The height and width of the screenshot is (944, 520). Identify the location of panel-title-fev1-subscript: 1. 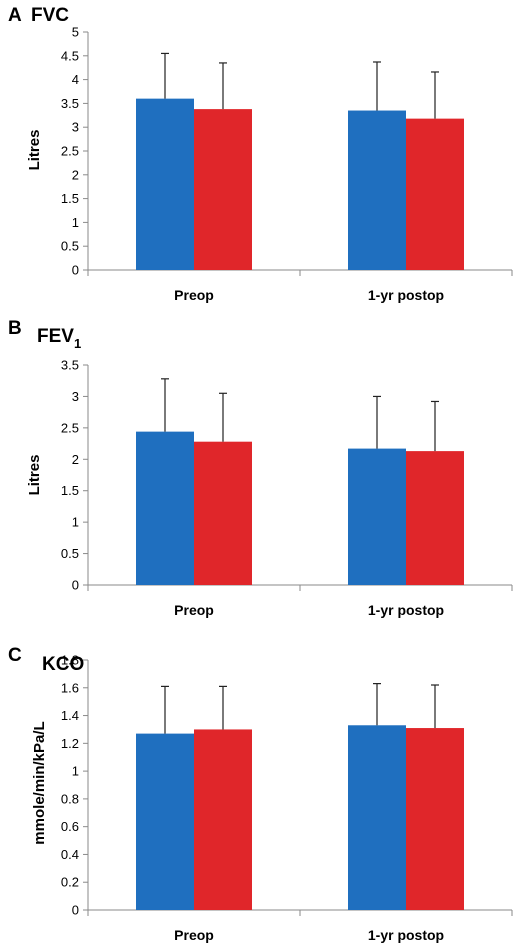
(77, 343).